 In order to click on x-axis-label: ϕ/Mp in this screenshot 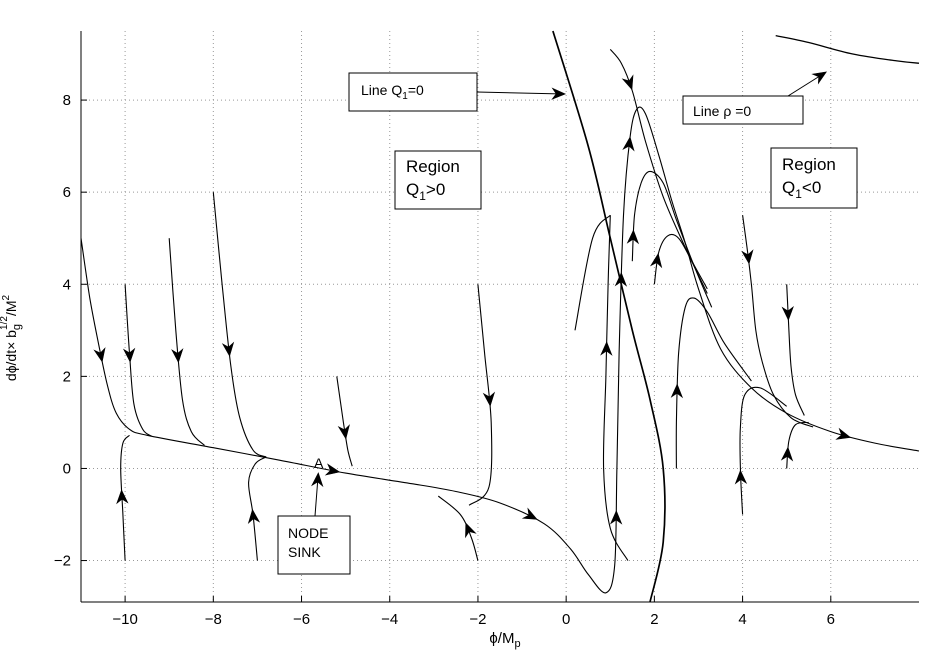, I will do `click(504, 640)`.